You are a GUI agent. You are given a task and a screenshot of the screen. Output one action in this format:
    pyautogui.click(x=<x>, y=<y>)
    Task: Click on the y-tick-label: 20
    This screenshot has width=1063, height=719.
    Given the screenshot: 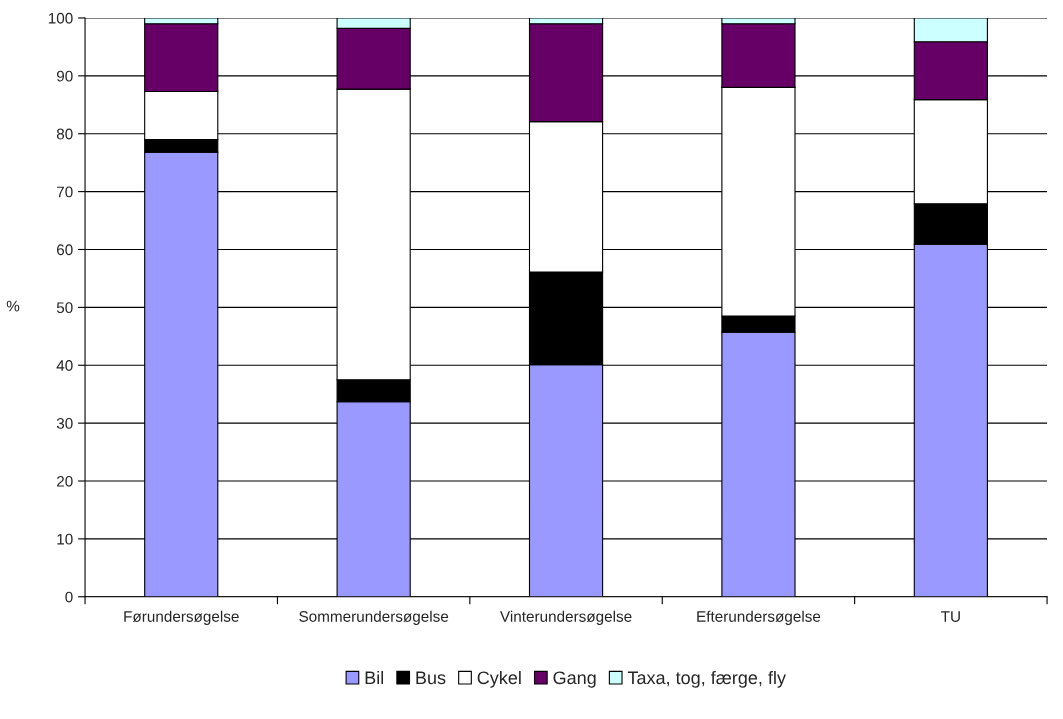 What is the action you would take?
    pyautogui.click(x=65, y=481)
    